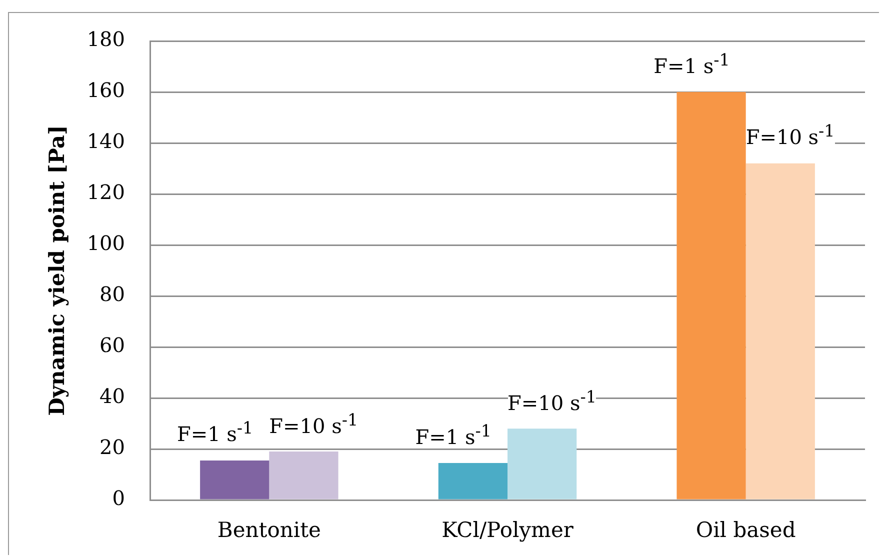 This screenshot has height=556, width=880. What do you see at coordinates (112, 447) in the screenshot?
I see `y-tick-label: 20` at bounding box center [112, 447].